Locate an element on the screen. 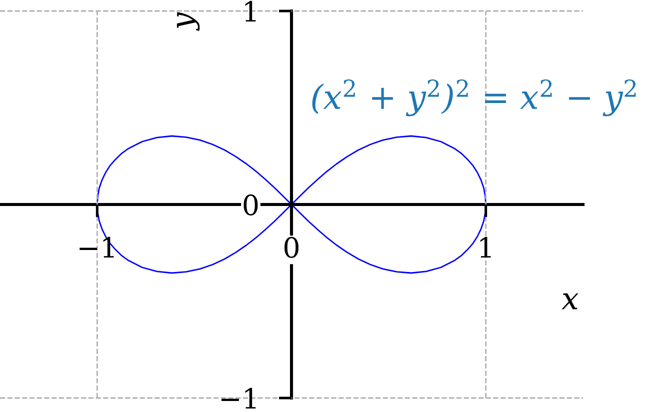 Image resolution: width=651 pixels, height=412 pixels. x-axis-title: x is located at coordinates (570, 301).